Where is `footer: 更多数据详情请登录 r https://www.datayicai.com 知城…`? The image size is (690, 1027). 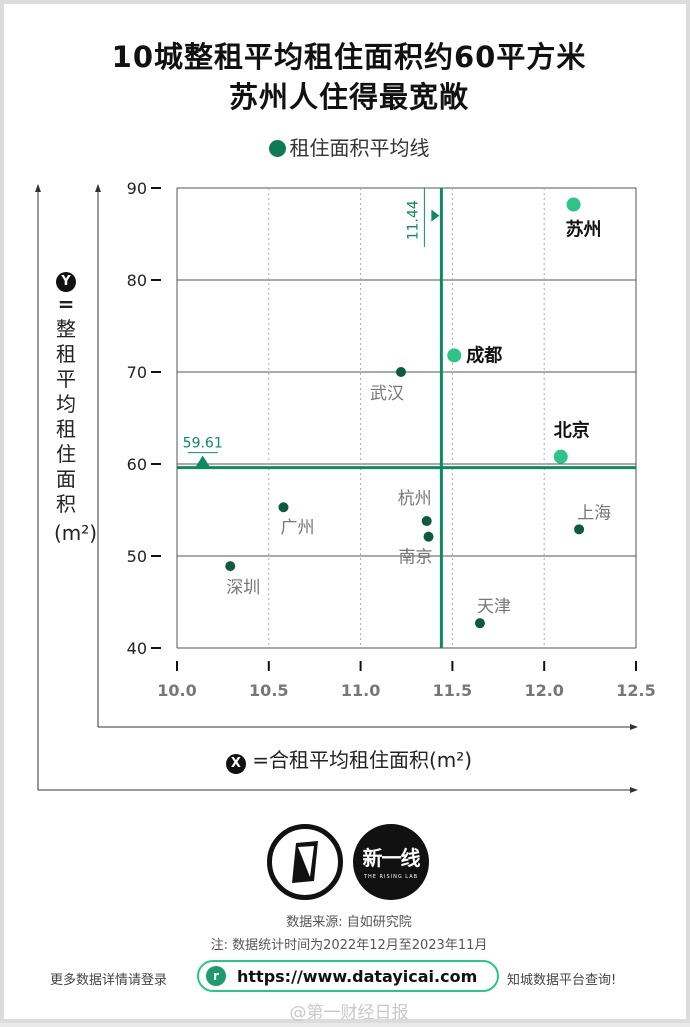
footer: 更多数据详情请登录 r https://www.datayicai.com 知城… is located at coordinates (347, 978).